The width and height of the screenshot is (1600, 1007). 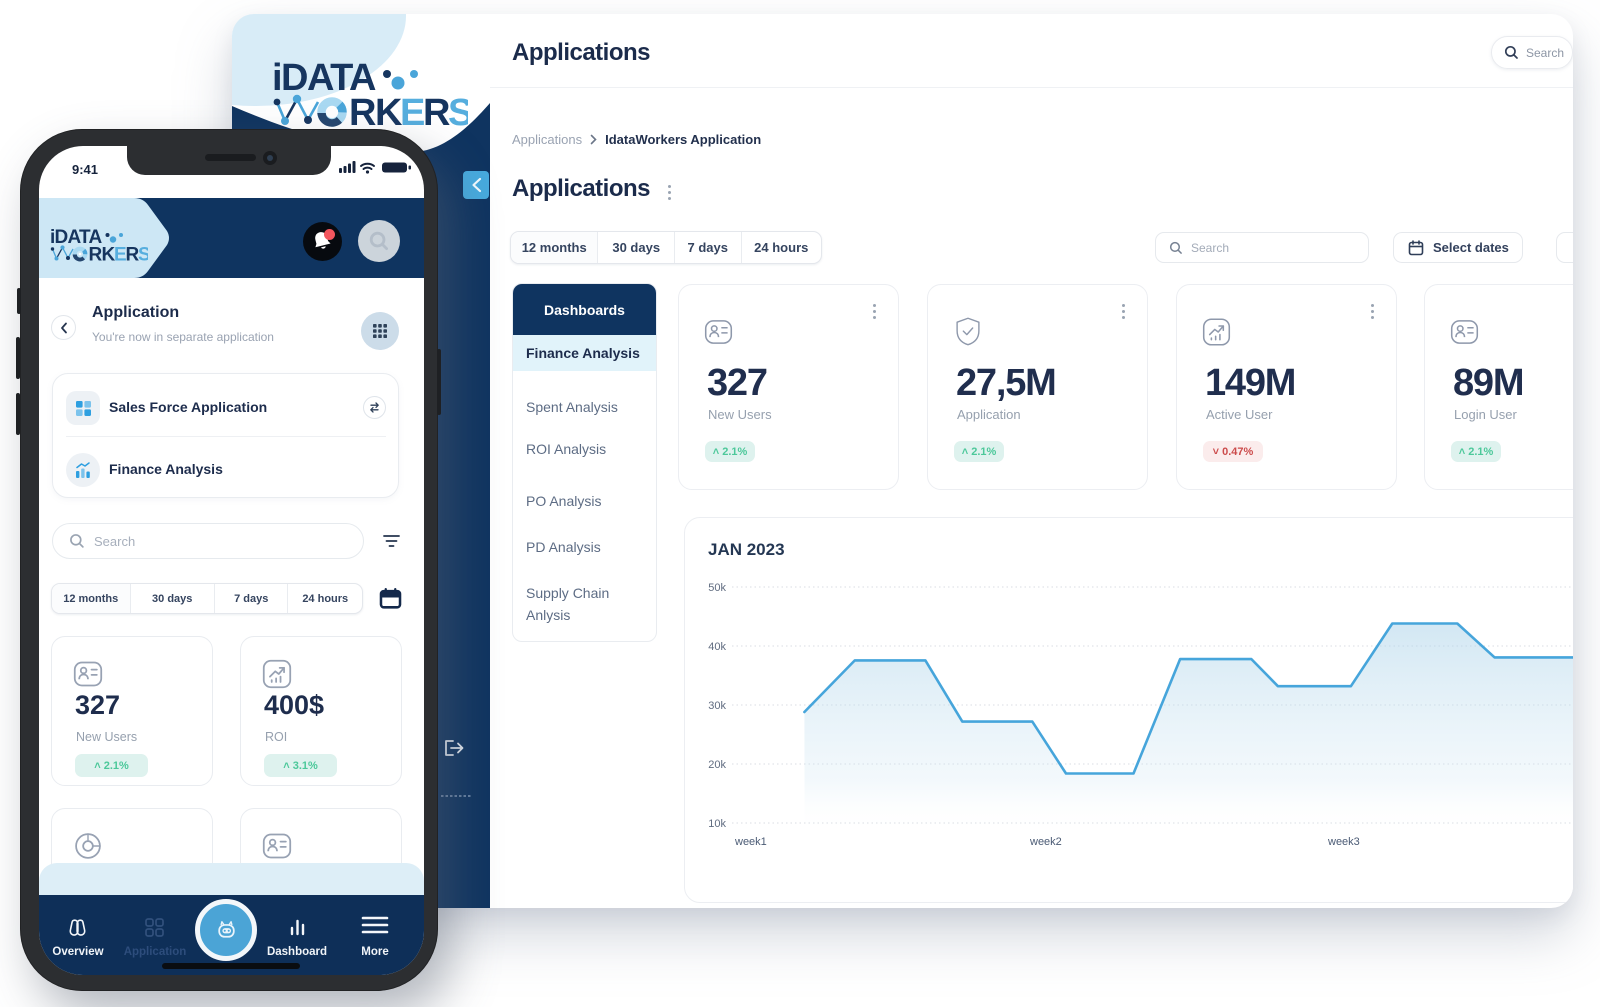 What do you see at coordinates (750, 842) in the screenshot?
I see `svg-text: week1` at bounding box center [750, 842].